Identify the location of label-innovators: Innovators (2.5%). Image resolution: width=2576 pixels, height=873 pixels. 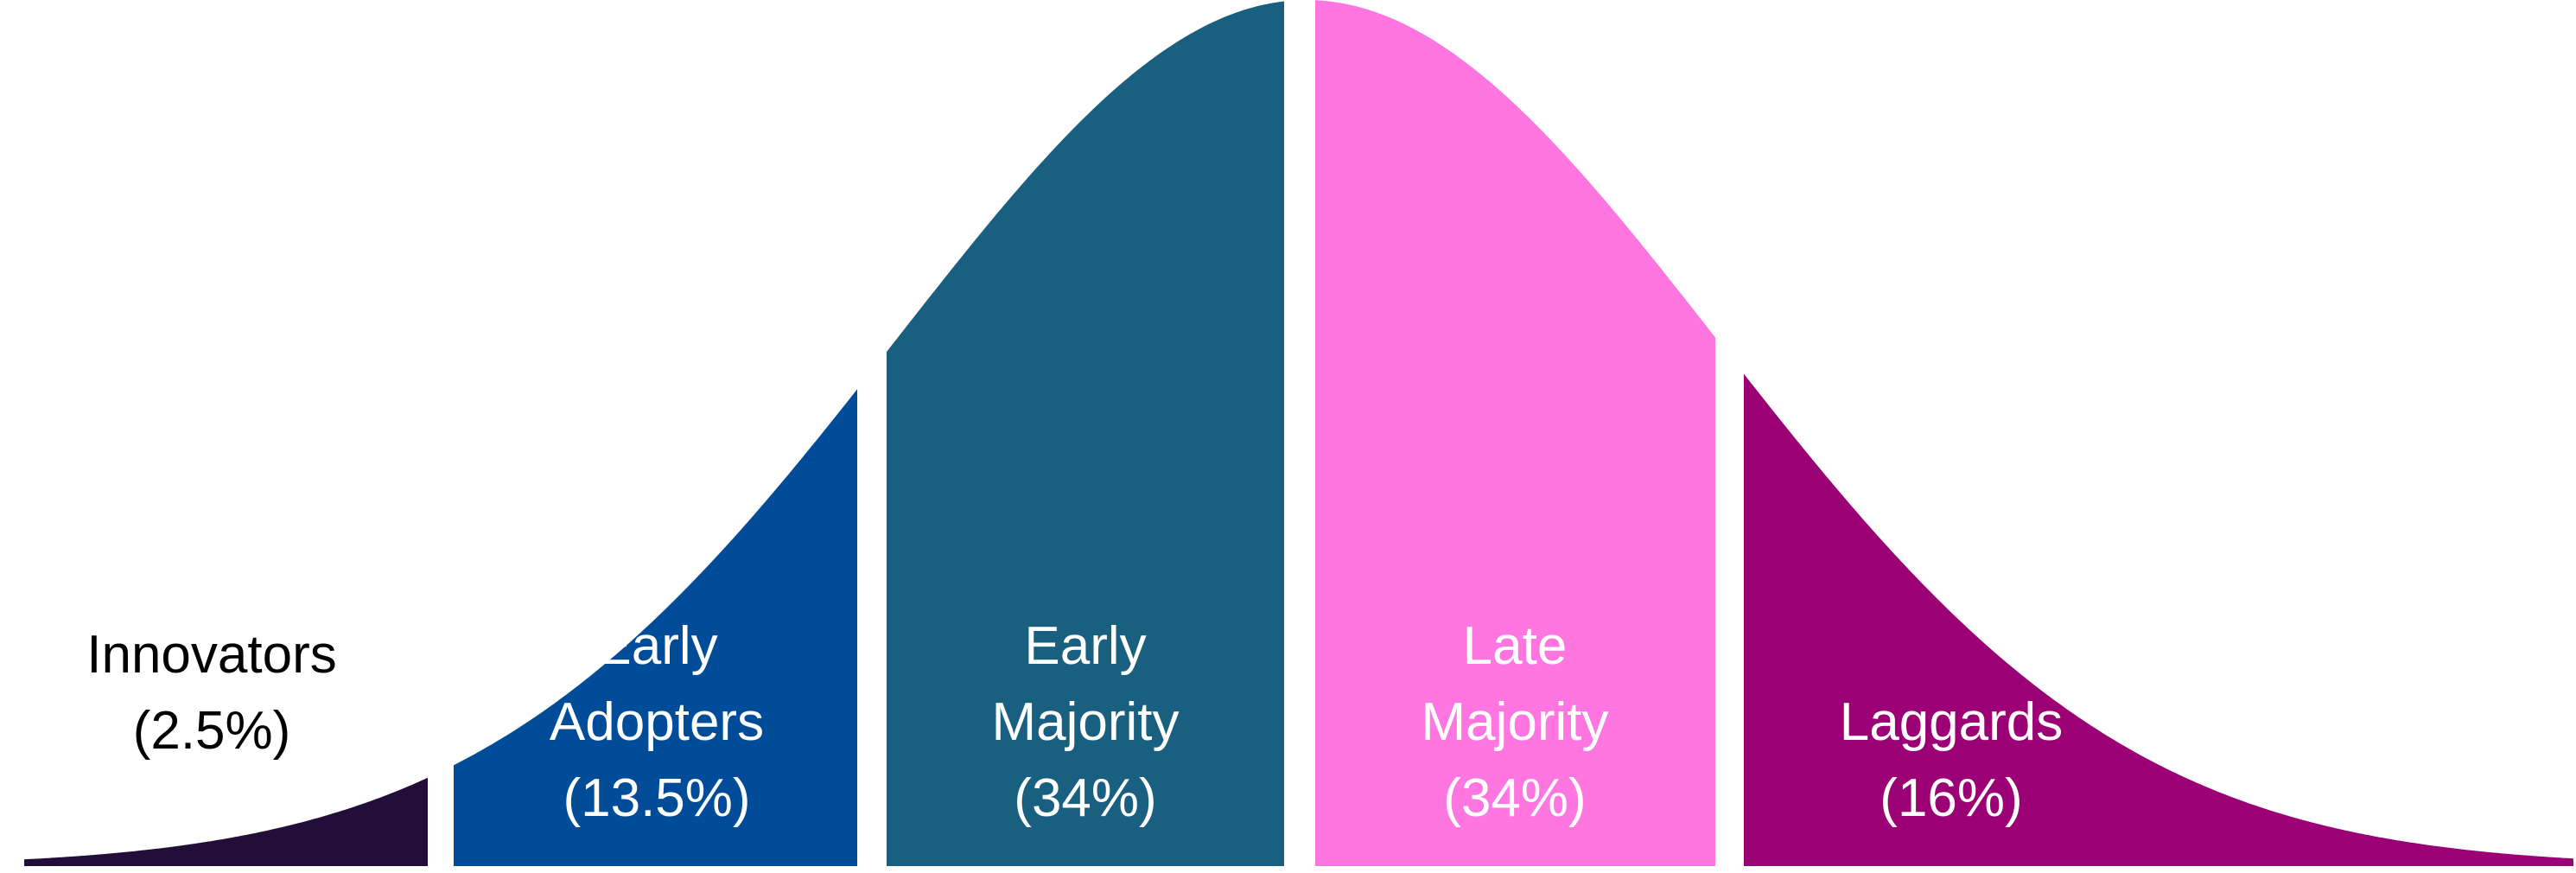
(212, 693).